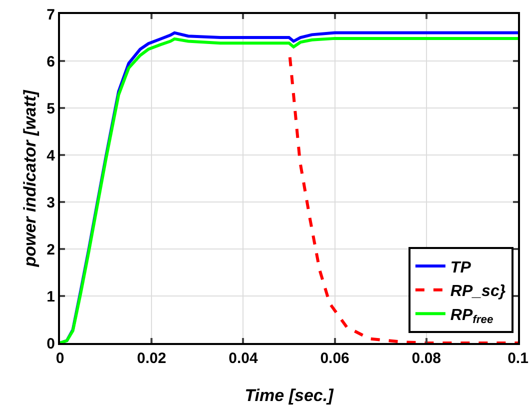  What do you see at coordinates (50, 203) in the screenshot?
I see `y-tick-label: 3` at bounding box center [50, 203].